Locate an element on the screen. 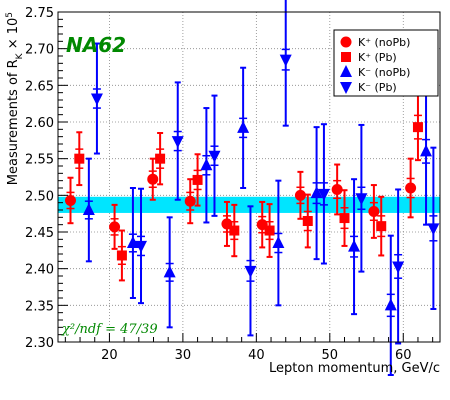 The width and height of the screenshot is (450, 400). fit-quality-label: χ²/ndf = 47/39 is located at coordinates (109, 329).